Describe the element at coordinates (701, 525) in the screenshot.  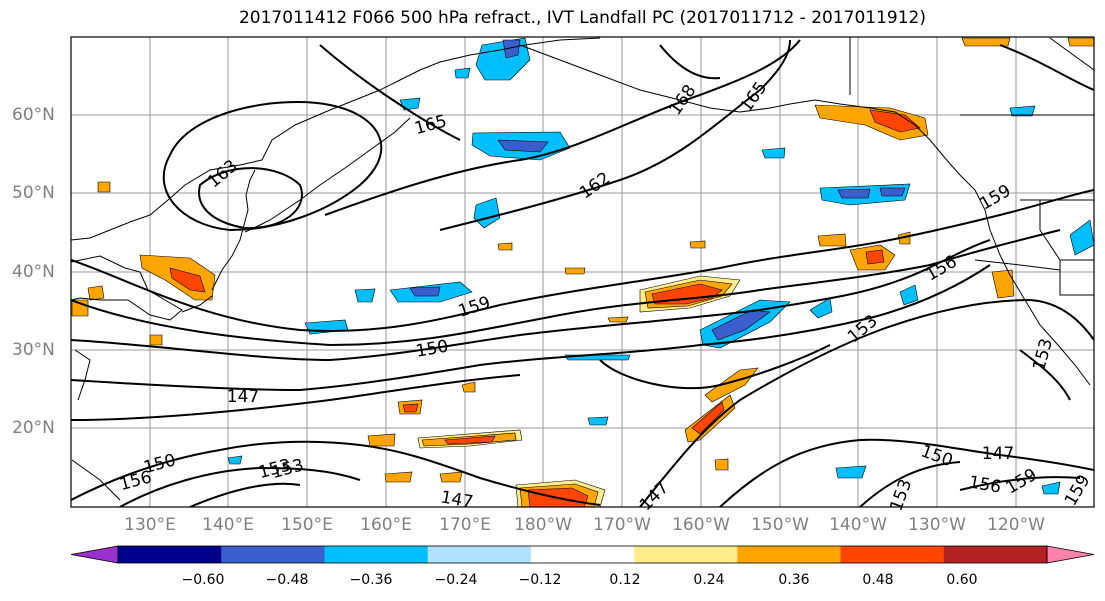
I see `lon-tick-label: 160°W` at that location.